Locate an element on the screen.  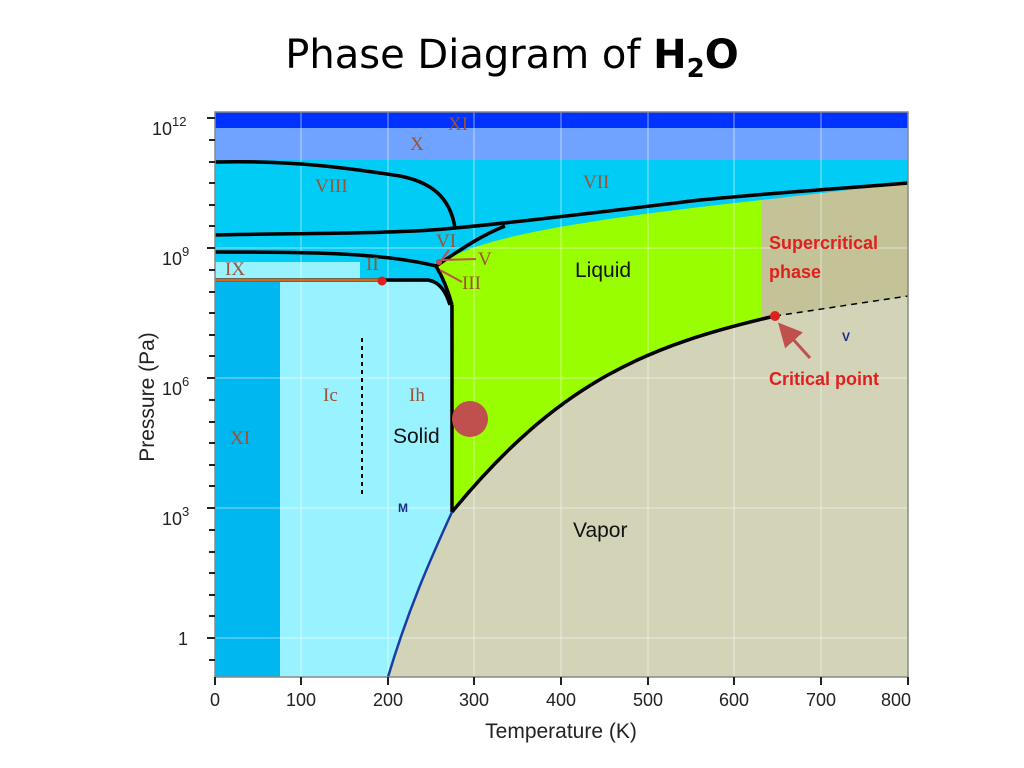
x-tick-labels: 0 100 200 300 400 500 600 700 800 is located at coordinates (560, 700).